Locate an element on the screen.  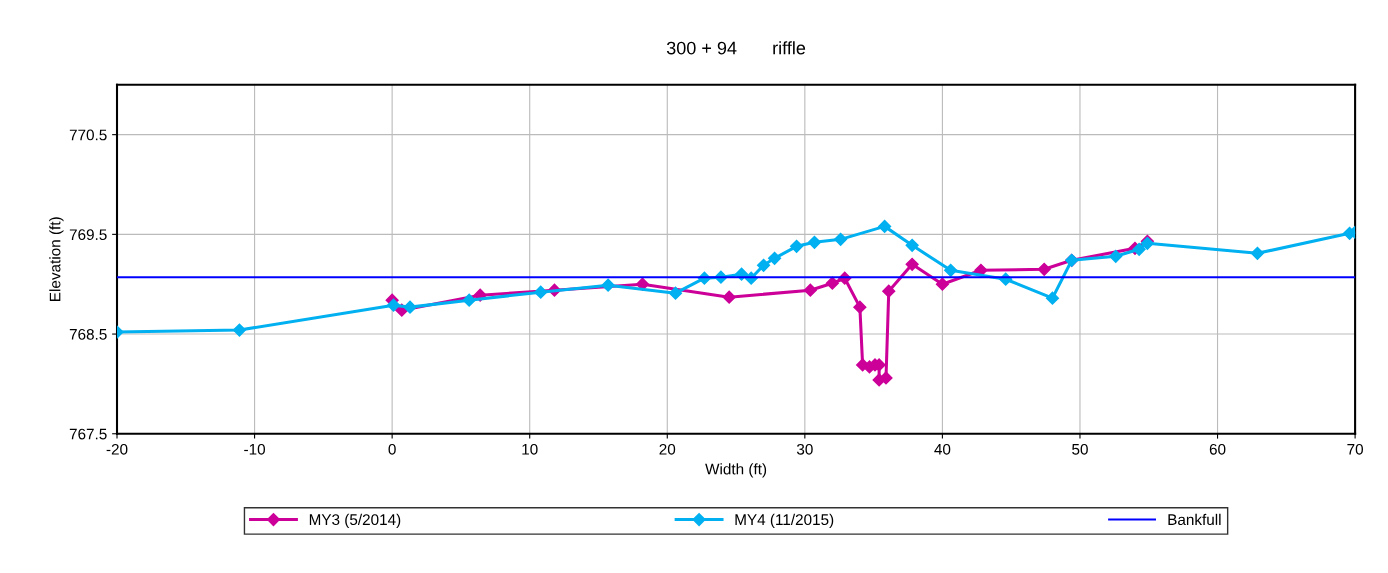
y-tick-label: 767.5 is located at coordinates (88, 434).